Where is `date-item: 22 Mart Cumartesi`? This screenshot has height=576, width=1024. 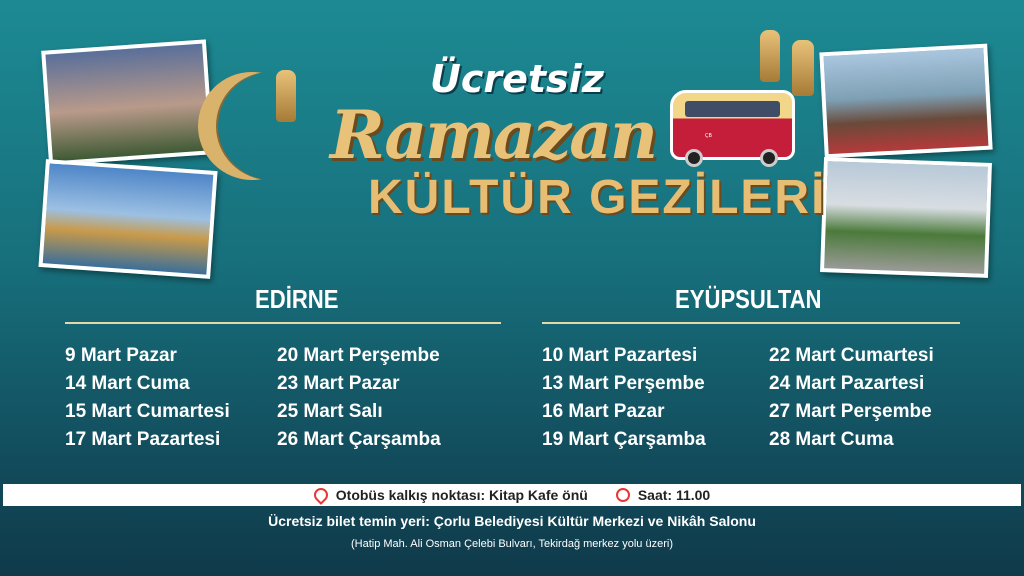
date-item: 22 Mart Cumartesi is located at coordinates (851, 355).